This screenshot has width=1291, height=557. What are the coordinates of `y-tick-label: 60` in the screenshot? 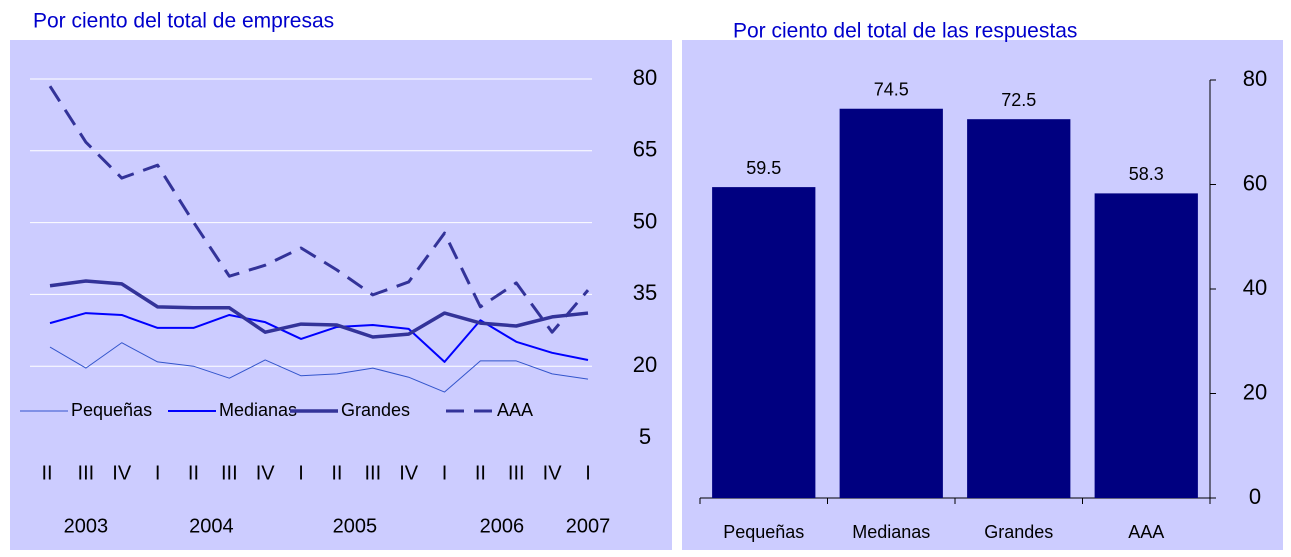 It's located at (1255, 182).